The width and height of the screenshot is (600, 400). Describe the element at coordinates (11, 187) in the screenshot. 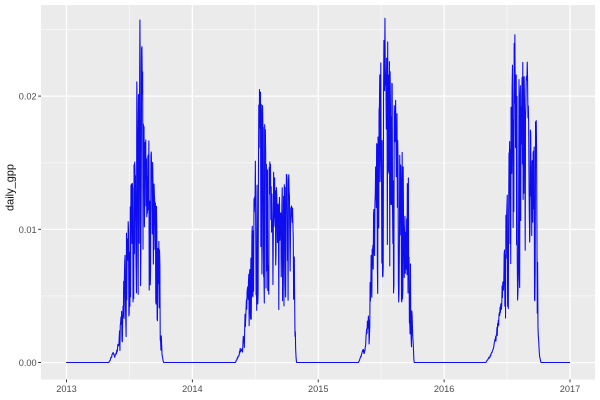

I see `svg-text: daily_gpp` at that location.